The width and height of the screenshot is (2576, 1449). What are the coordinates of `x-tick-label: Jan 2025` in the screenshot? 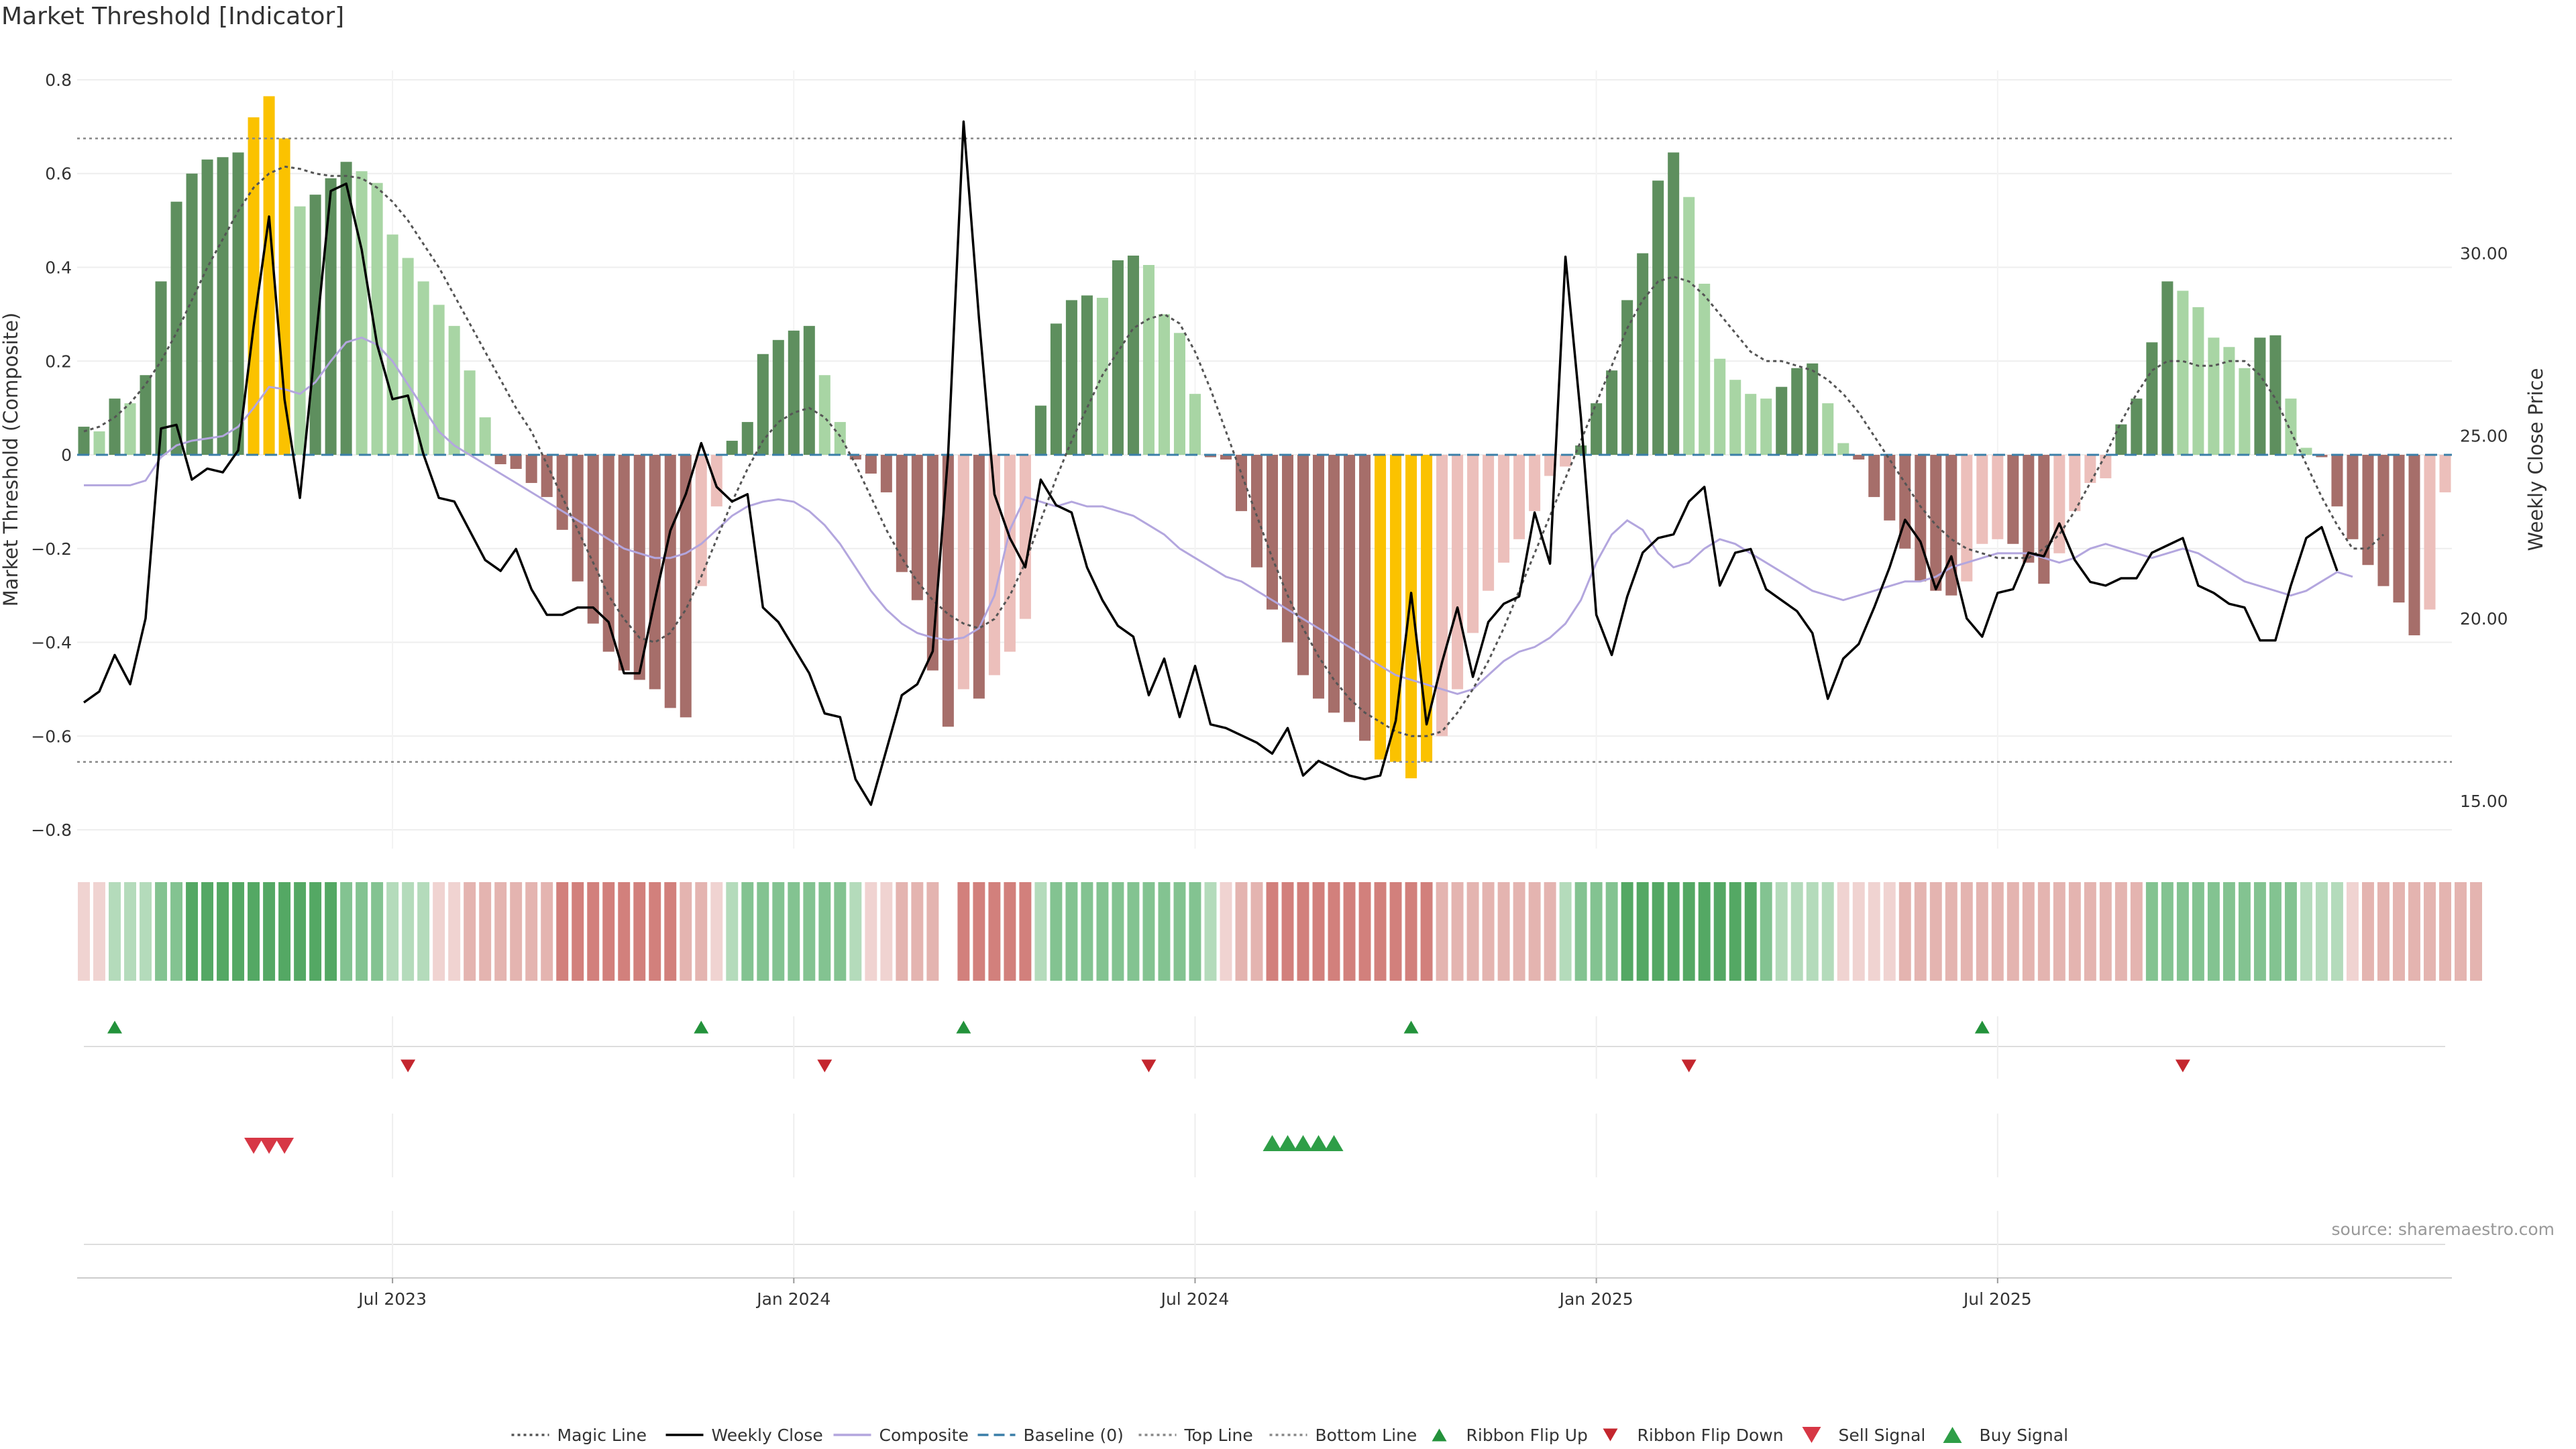 It's located at (1595, 1299).